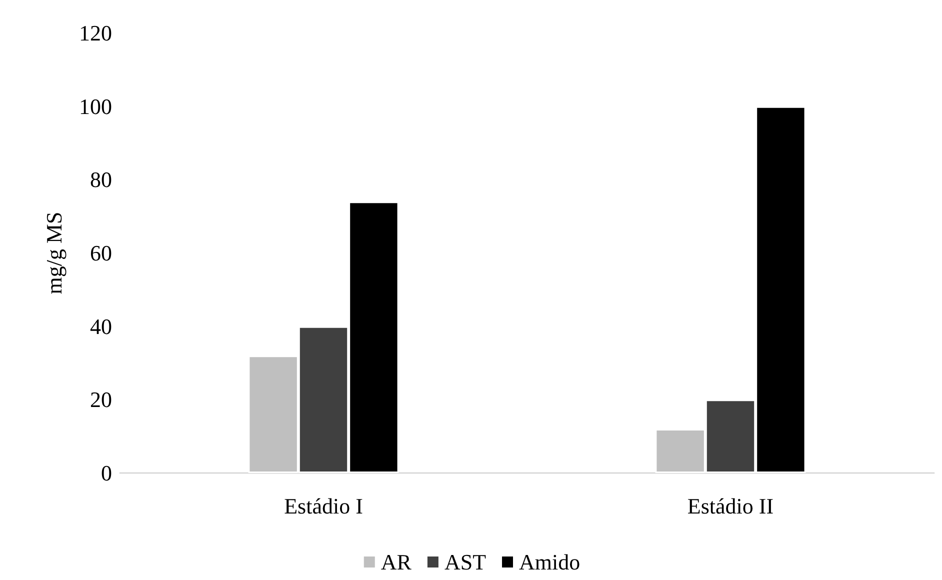 This screenshot has width=942, height=580. Describe the element at coordinates (101, 179) in the screenshot. I see `y-tick-label: 80` at that location.